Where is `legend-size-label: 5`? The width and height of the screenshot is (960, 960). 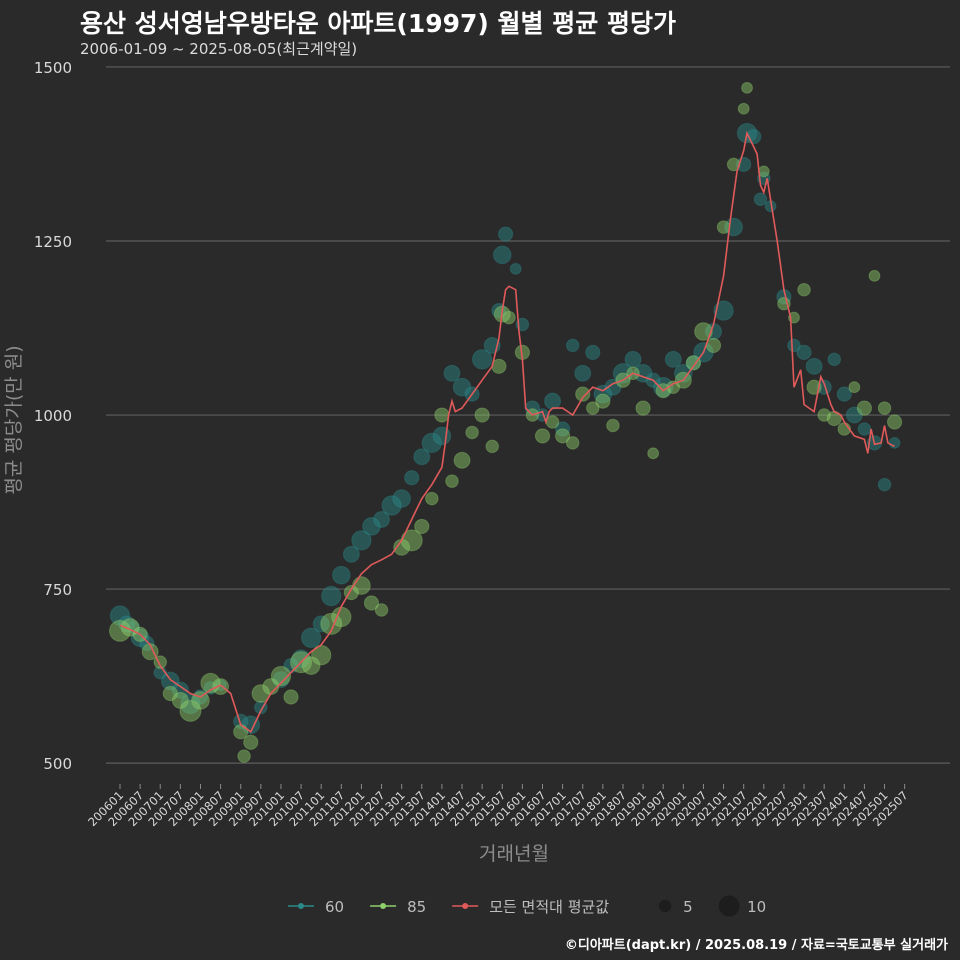 legend-size-label: 5 is located at coordinates (688, 907).